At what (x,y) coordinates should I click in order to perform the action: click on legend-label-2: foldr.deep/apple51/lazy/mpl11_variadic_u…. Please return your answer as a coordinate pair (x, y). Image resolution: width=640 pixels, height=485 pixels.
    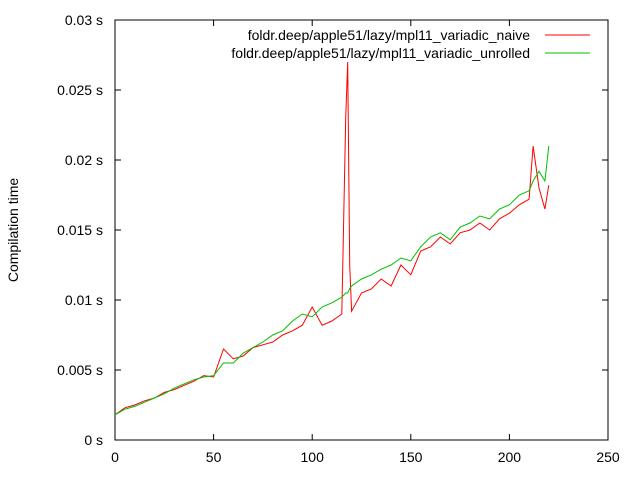
    Looking at the image, I should click on (380, 53).